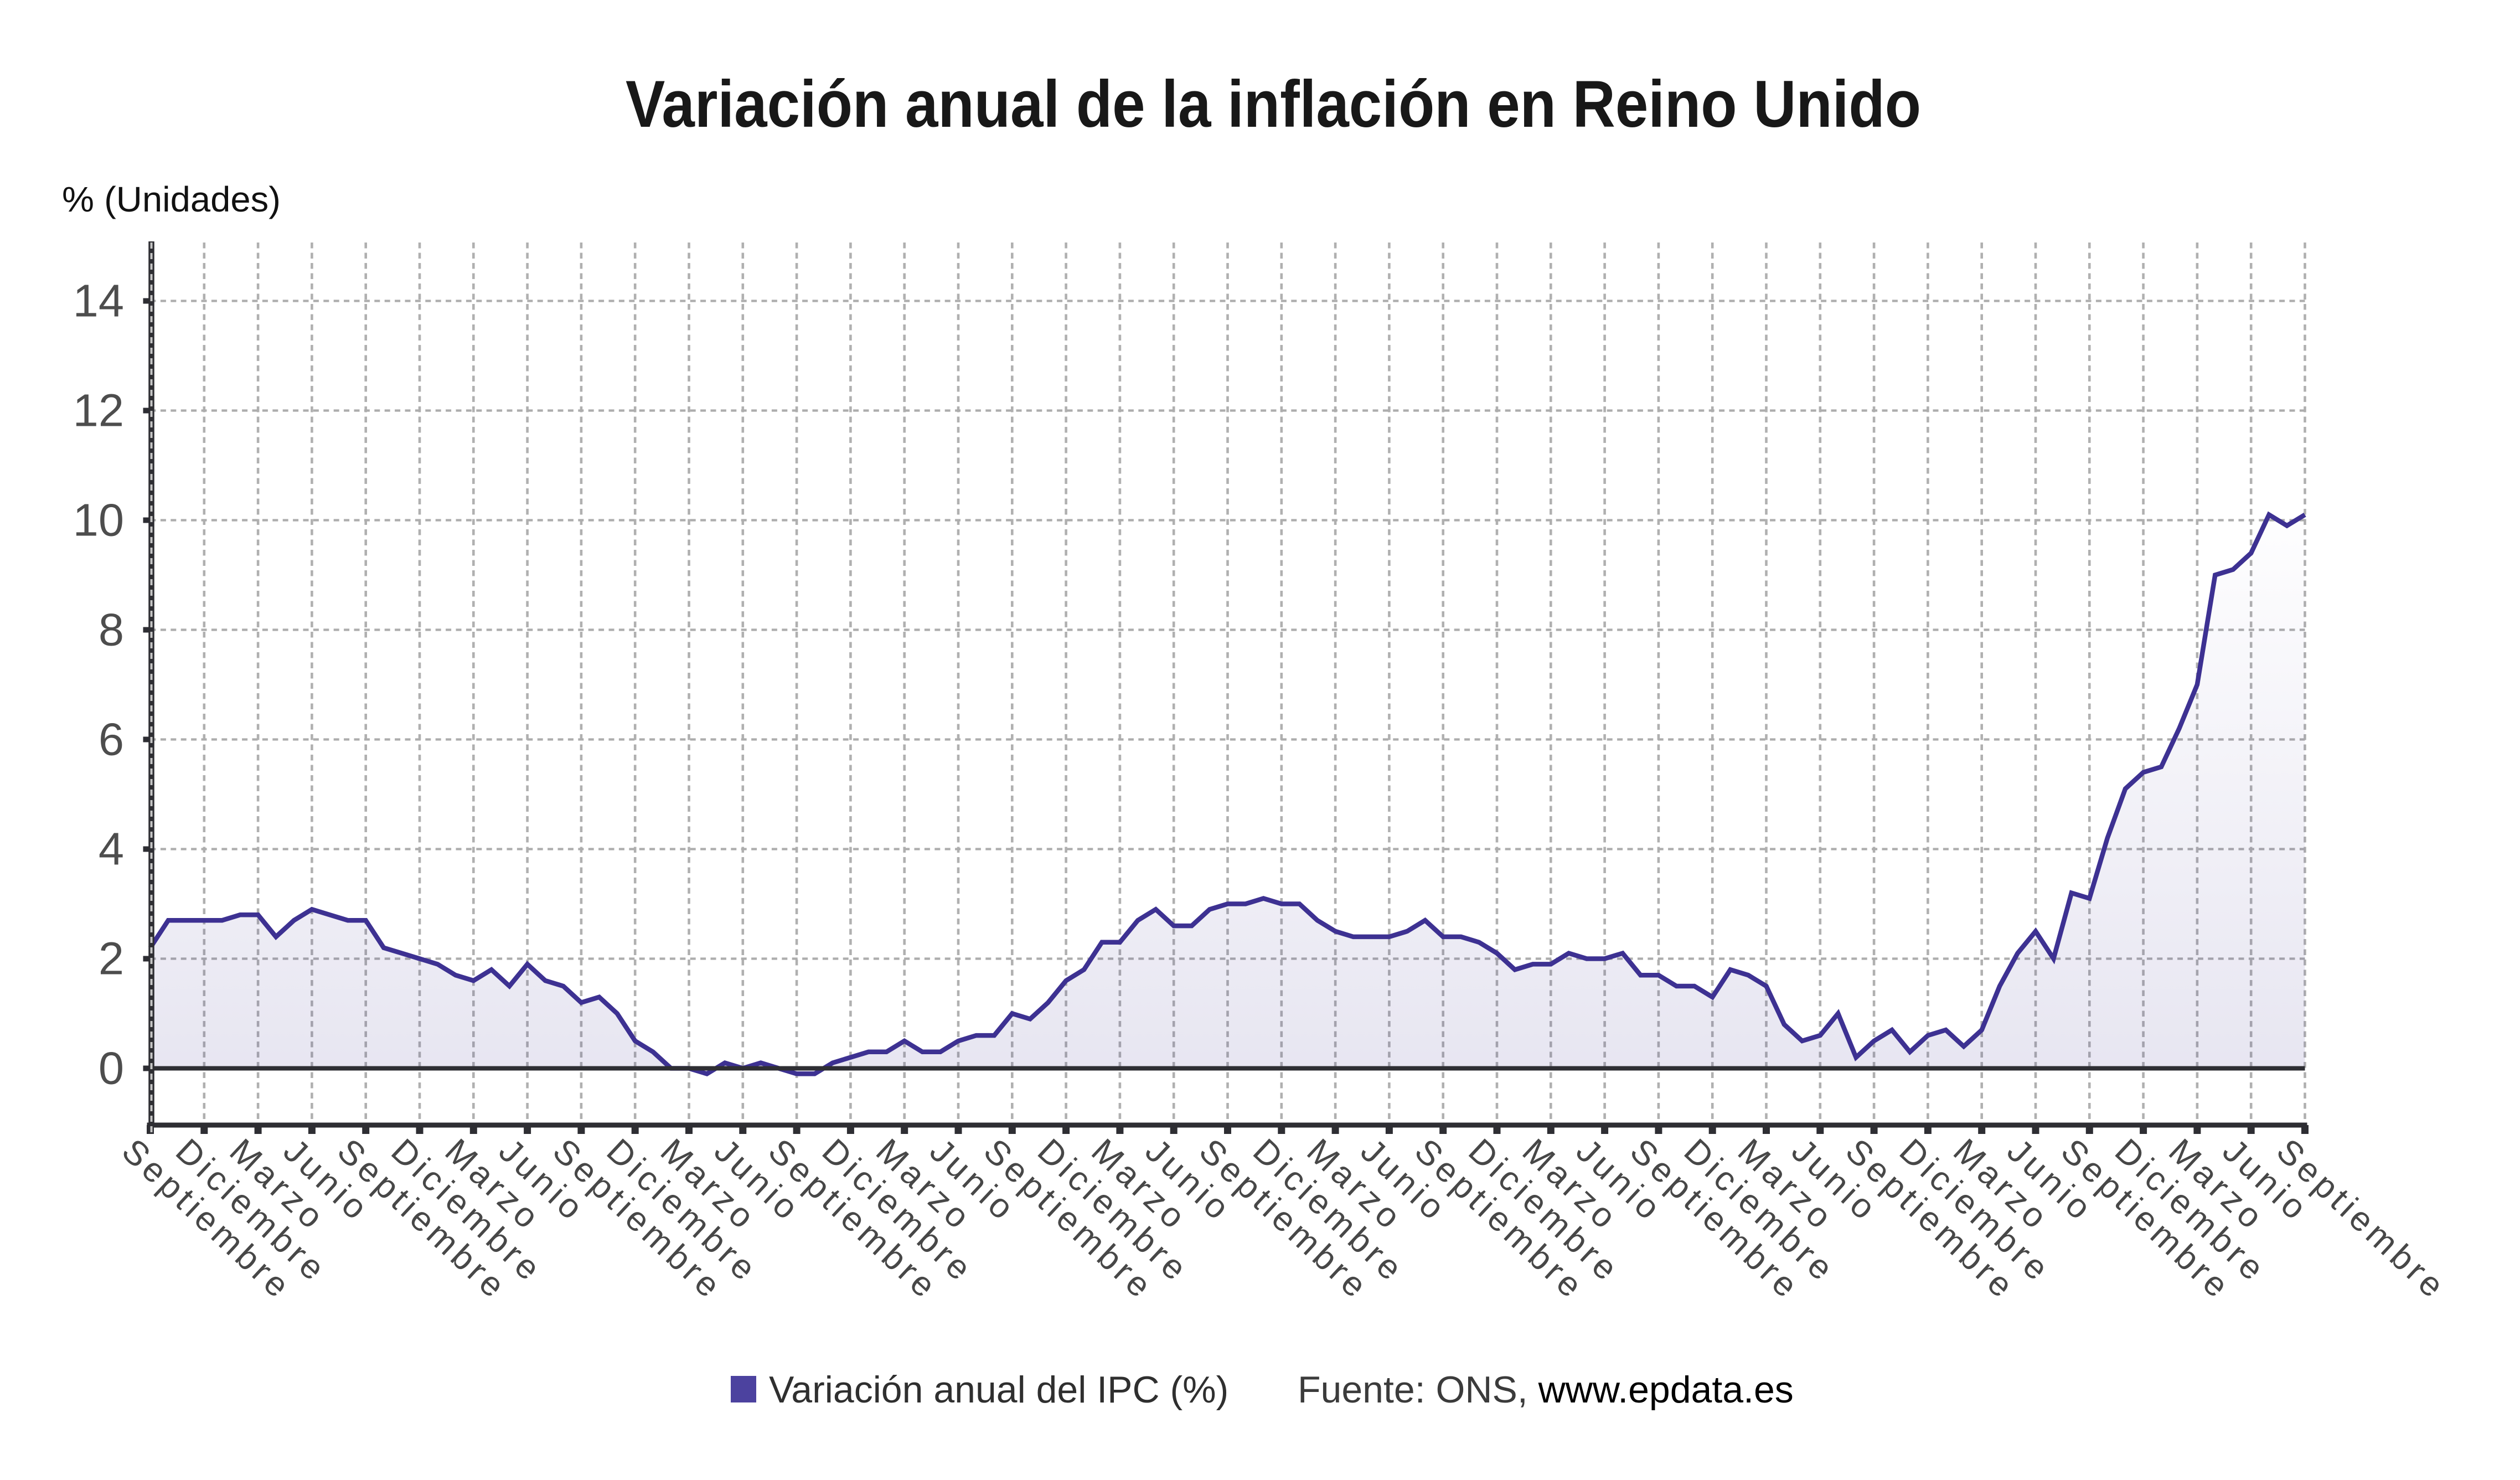  I want to click on svg-text: 6, so click(111, 739).